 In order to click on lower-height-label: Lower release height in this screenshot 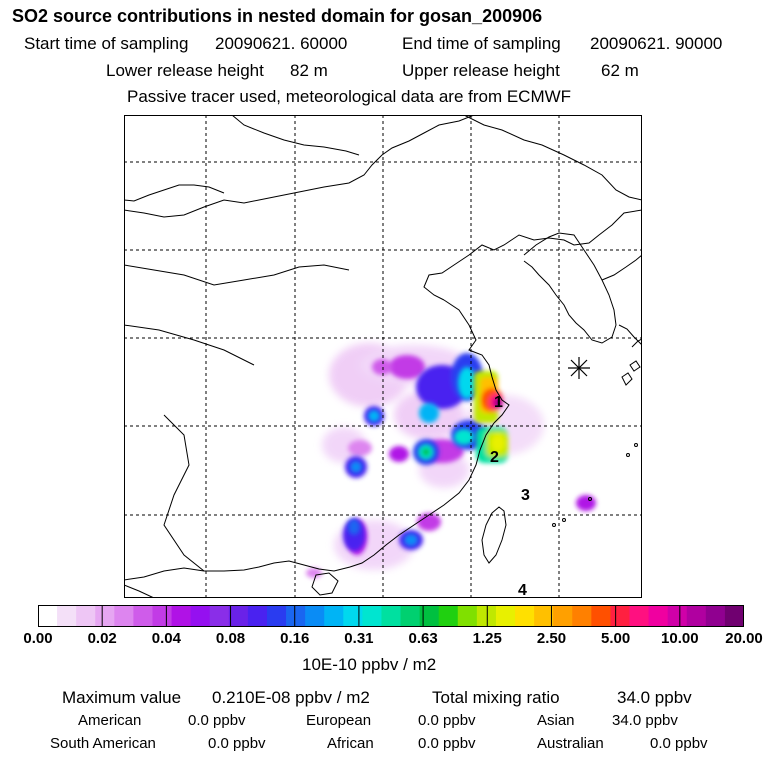, I will do `click(185, 70)`.